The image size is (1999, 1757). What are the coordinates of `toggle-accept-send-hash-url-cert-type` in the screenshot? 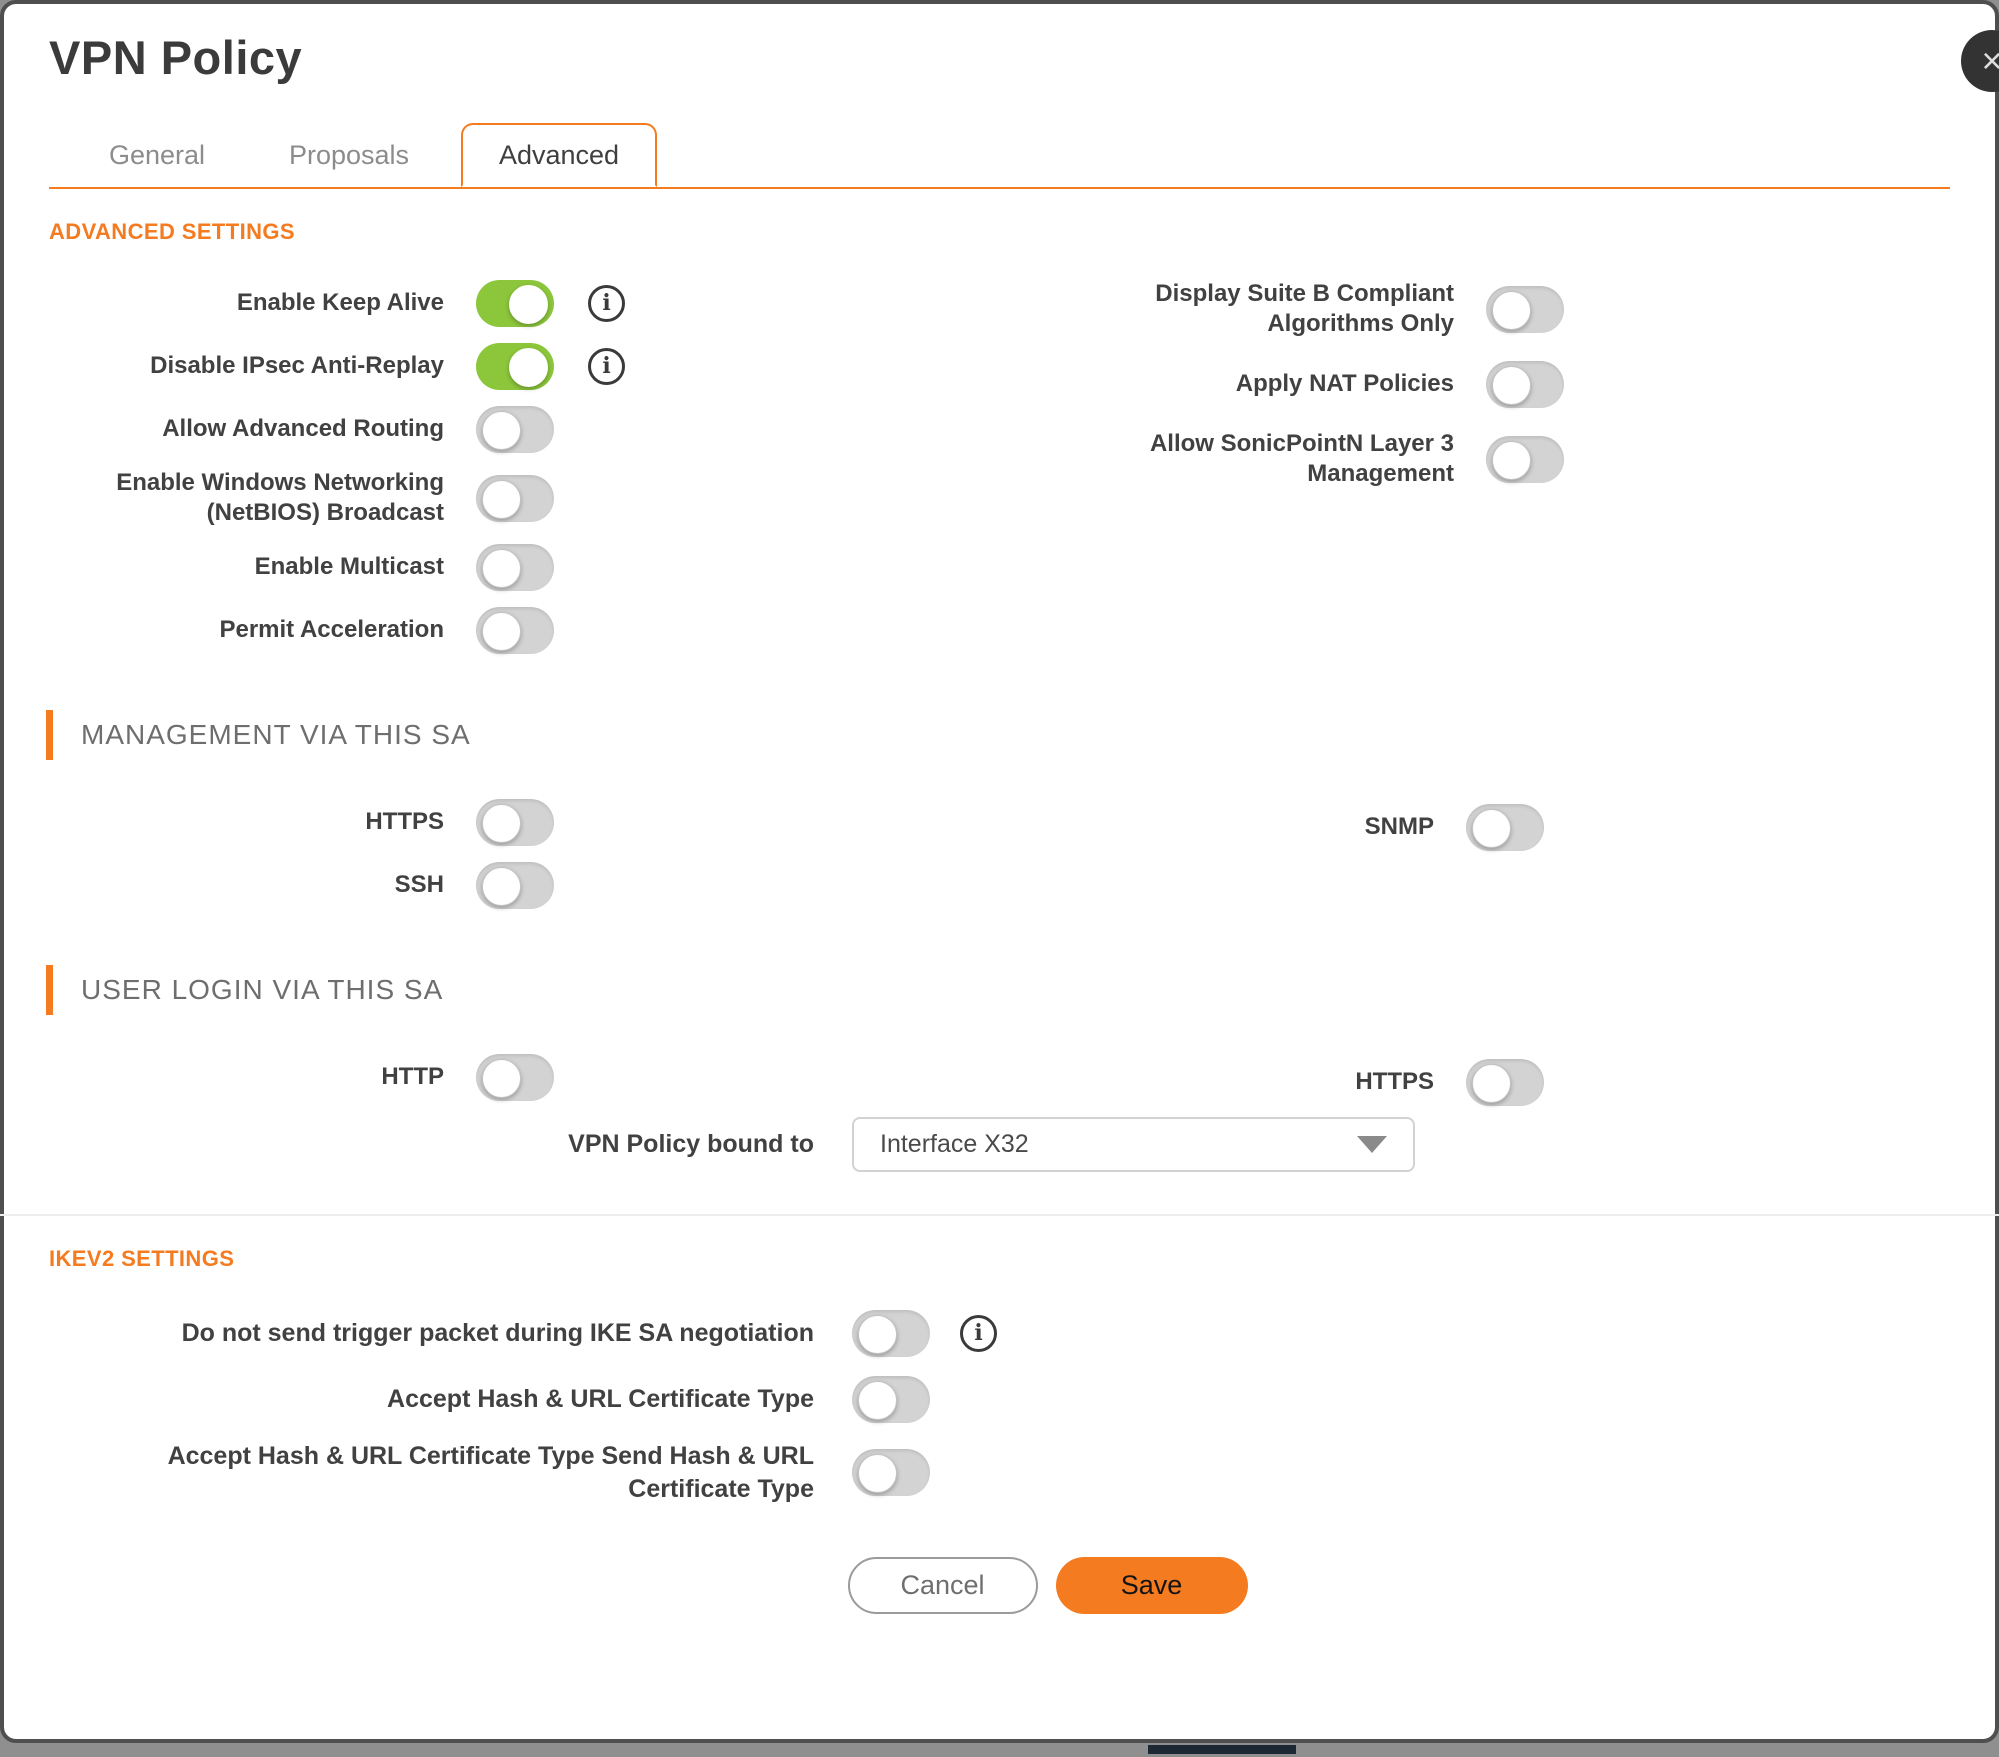 It's located at (891, 1472).